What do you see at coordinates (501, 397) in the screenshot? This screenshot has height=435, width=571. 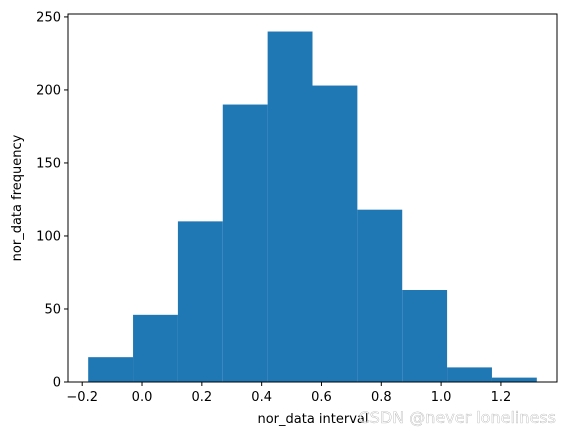 I see `x-tick-label: 1.2` at bounding box center [501, 397].